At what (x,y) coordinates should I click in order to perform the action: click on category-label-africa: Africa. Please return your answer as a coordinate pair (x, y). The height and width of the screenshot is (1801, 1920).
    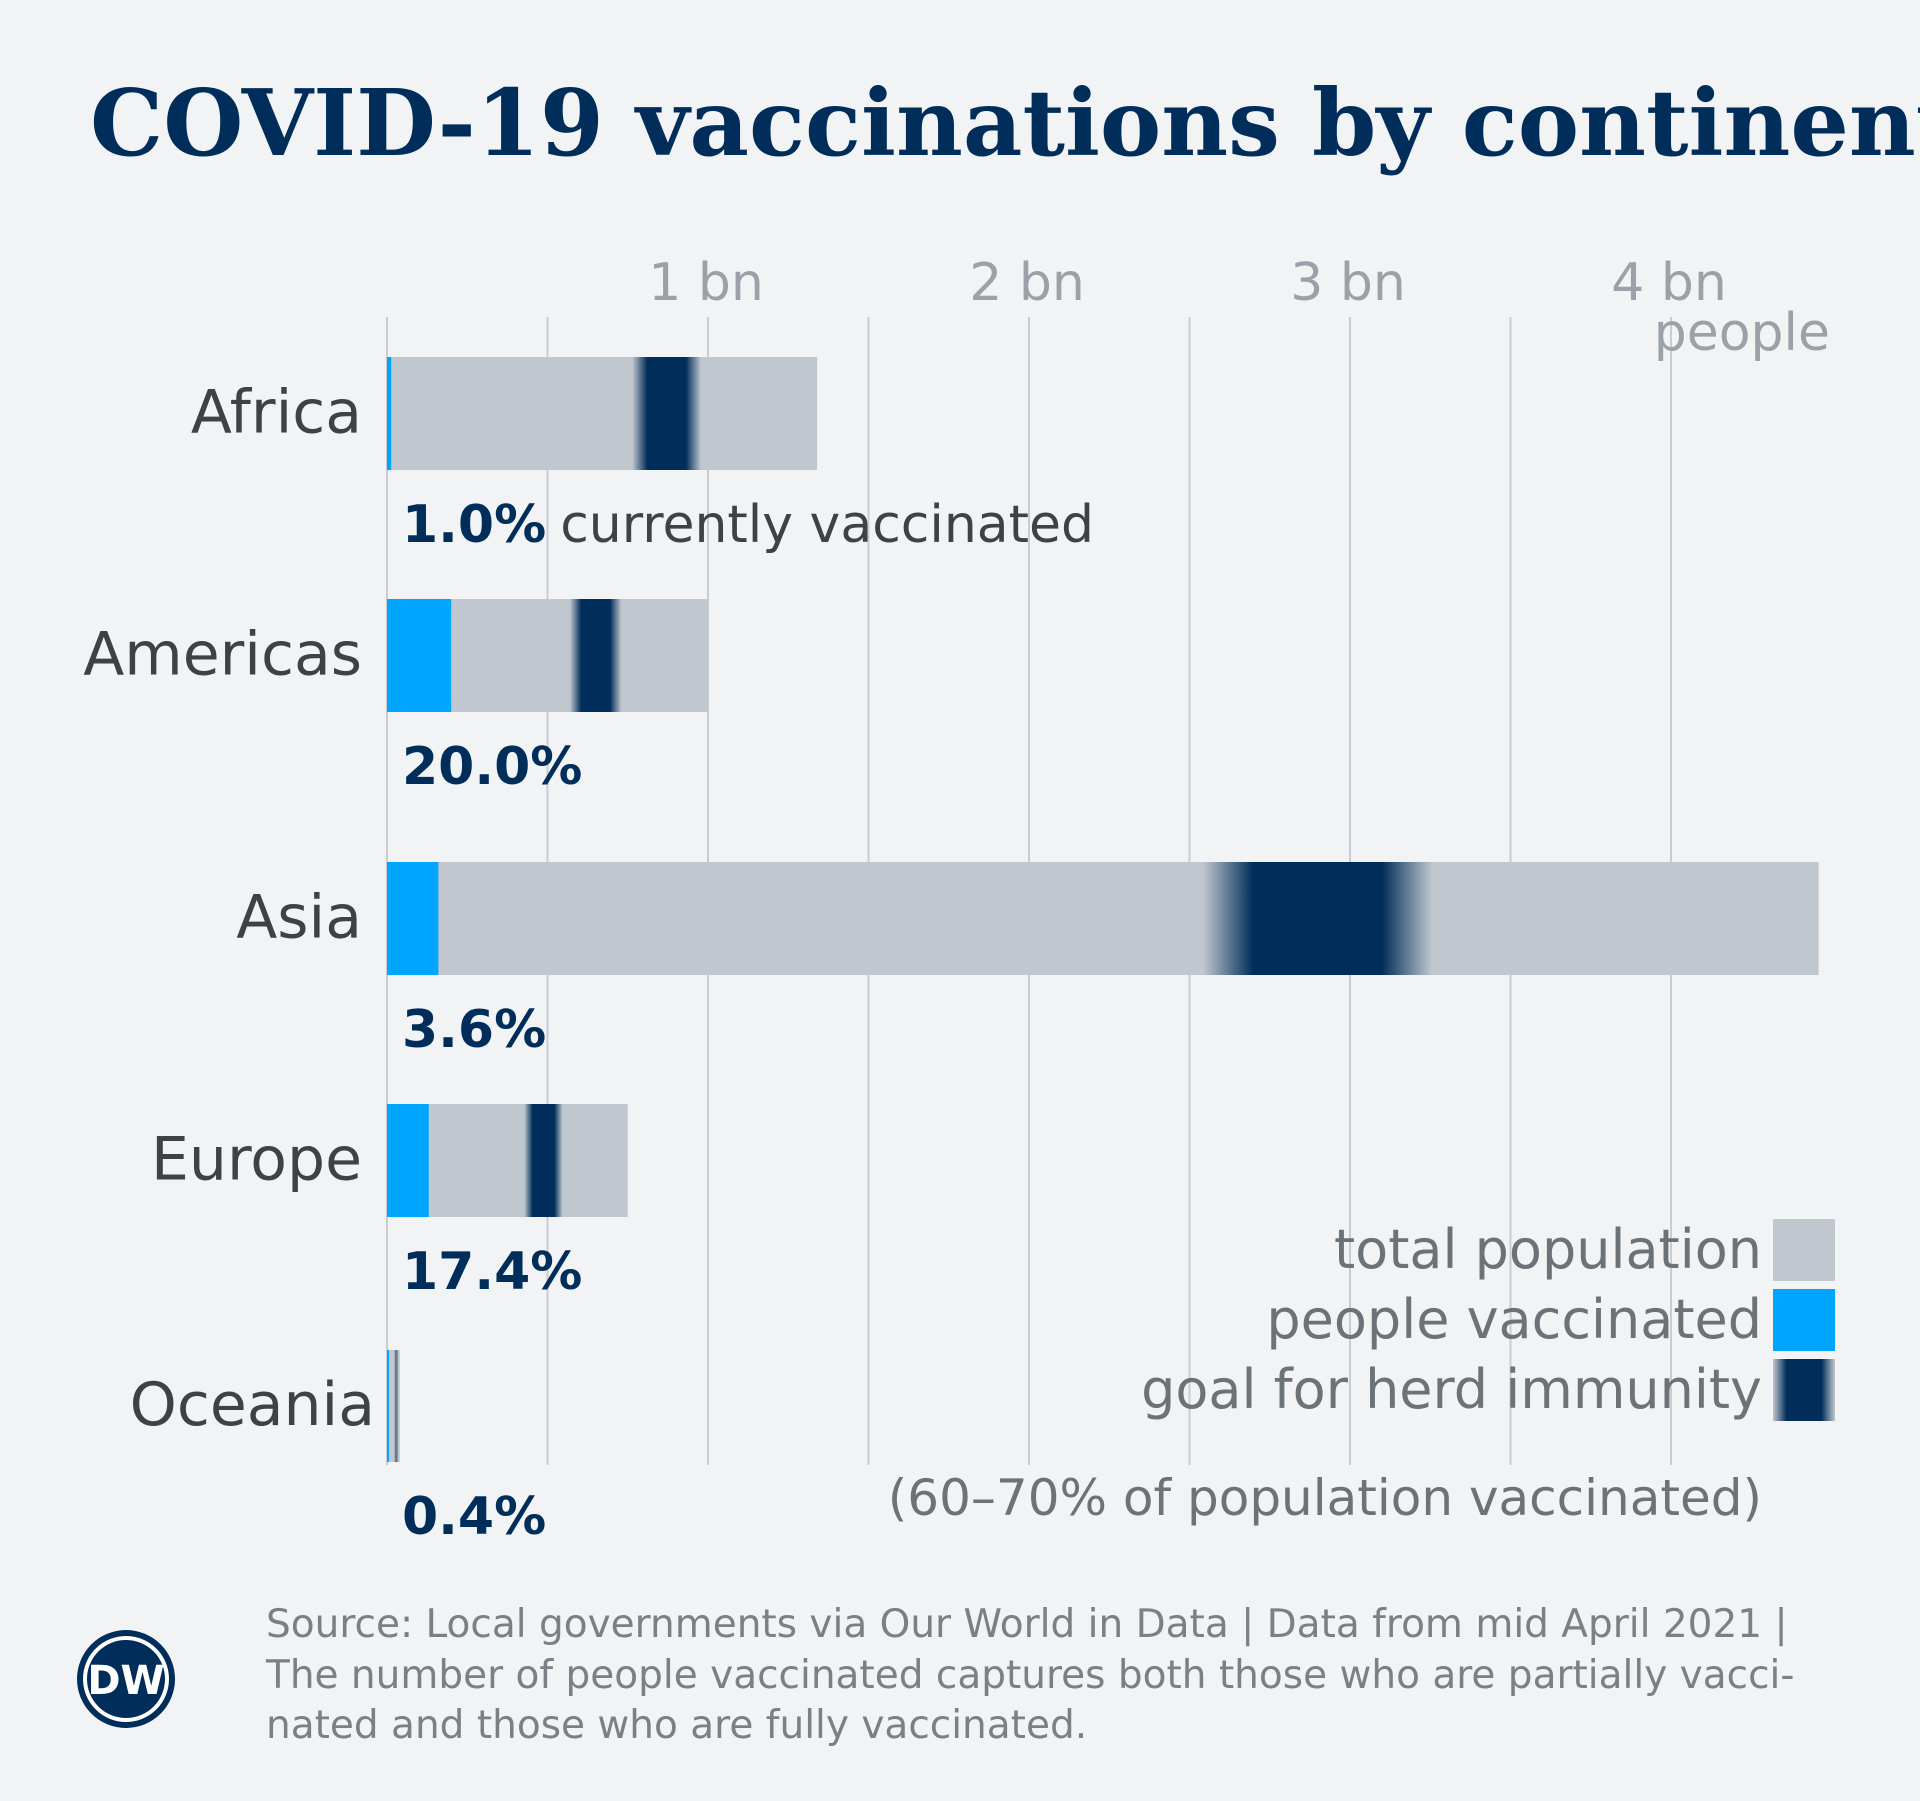
    Looking at the image, I should click on (276, 413).